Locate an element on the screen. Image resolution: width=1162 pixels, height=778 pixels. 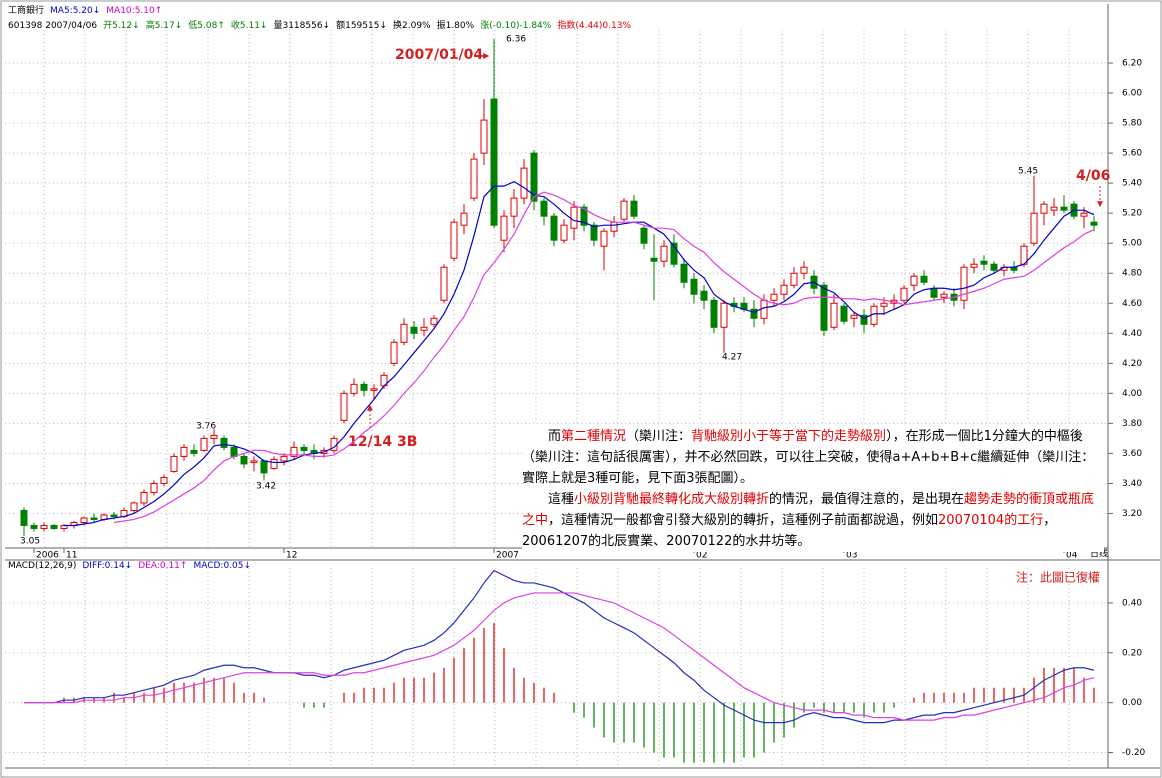
y-tick-label: 3.20 is located at coordinates (1132, 514).